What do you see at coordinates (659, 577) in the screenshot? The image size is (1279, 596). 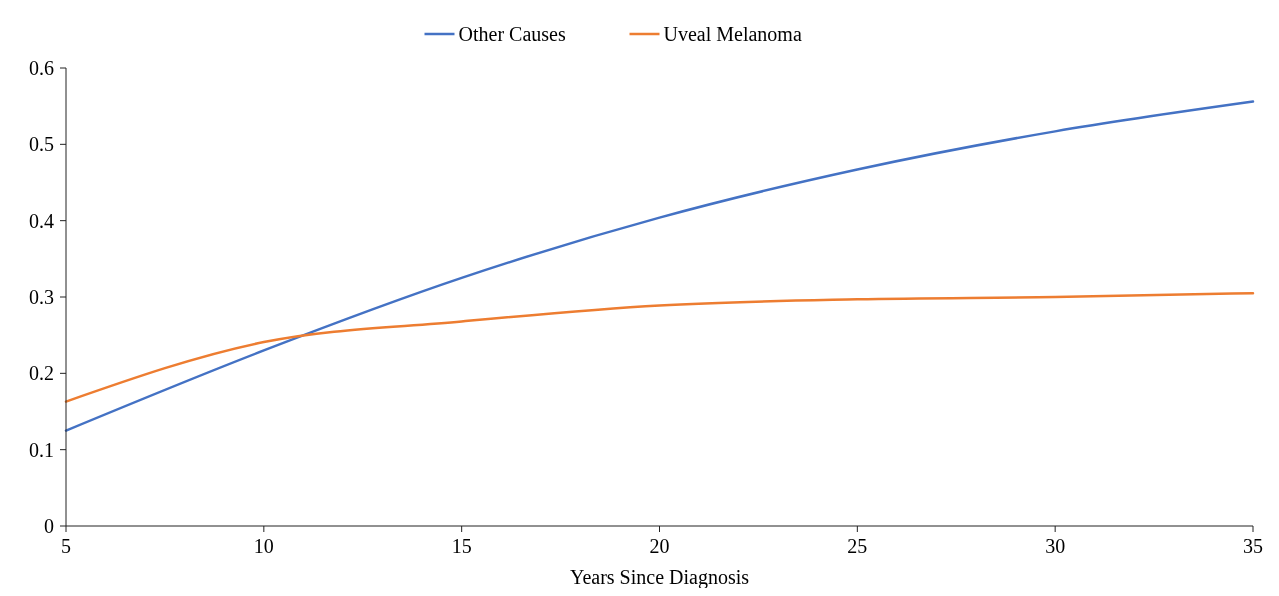 I see `x-axis-title: Years Since Diagnosis` at bounding box center [659, 577].